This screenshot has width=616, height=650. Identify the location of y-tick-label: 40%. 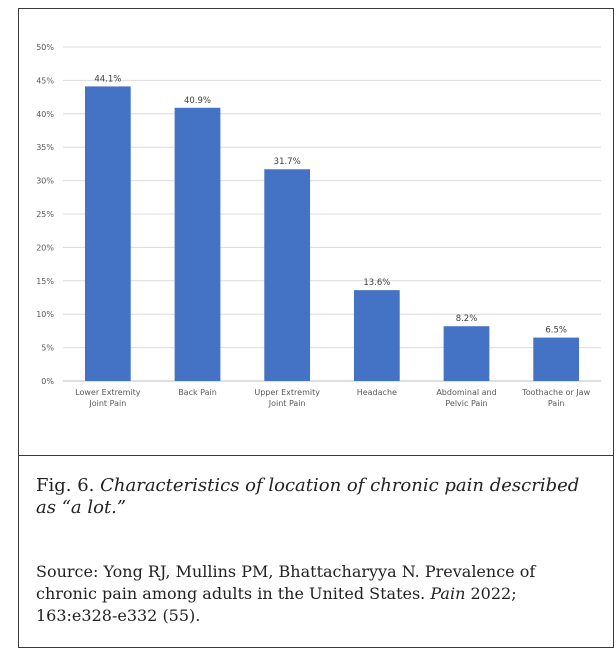
(45, 114).